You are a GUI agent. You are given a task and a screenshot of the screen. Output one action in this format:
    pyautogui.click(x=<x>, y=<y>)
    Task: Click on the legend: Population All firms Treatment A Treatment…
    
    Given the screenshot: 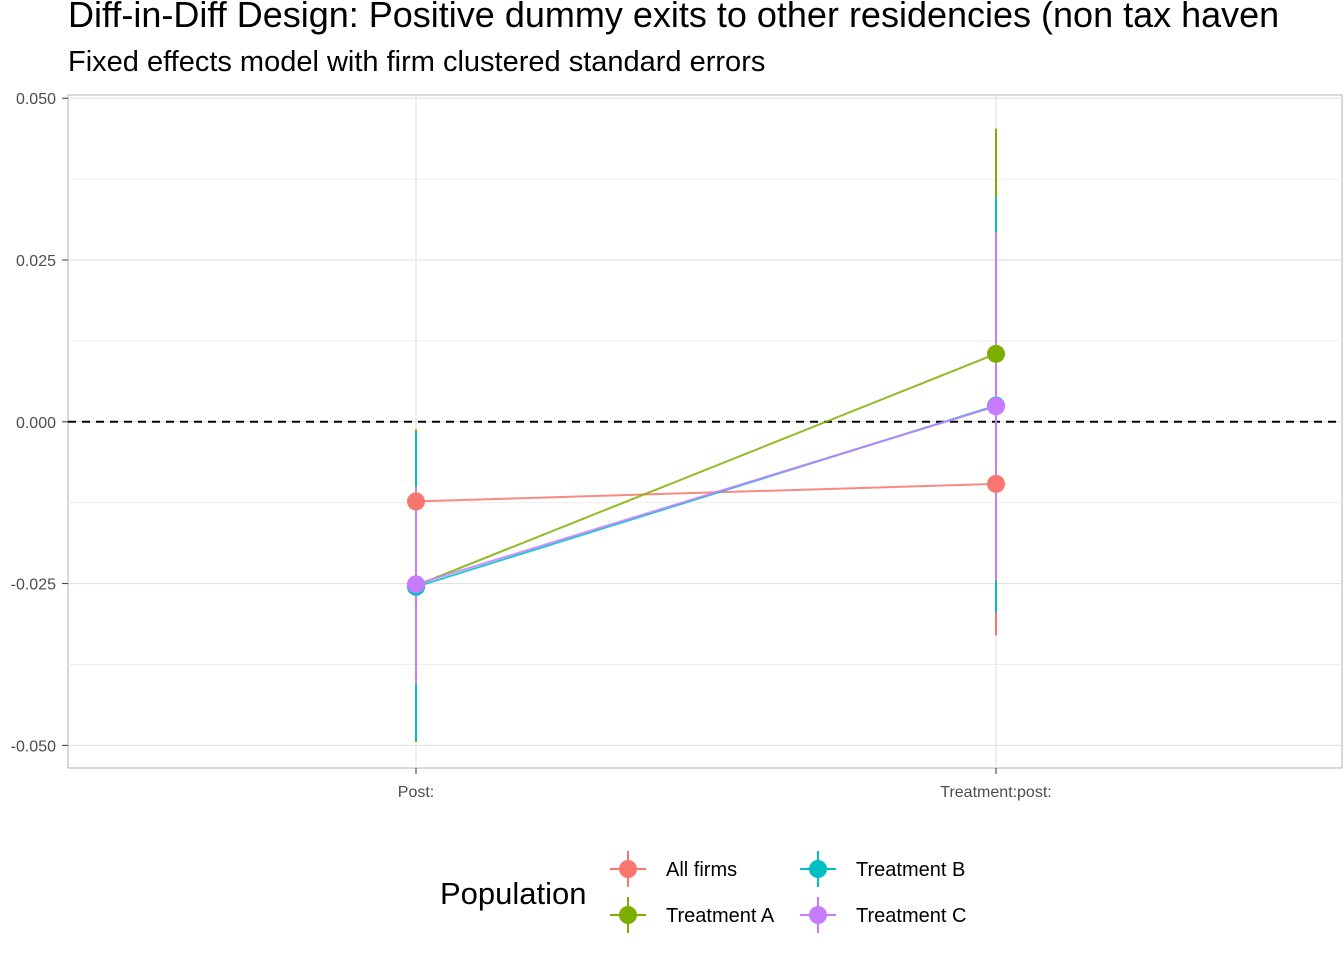 What is the action you would take?
    pyautogui.click(x=703, y=892)
    